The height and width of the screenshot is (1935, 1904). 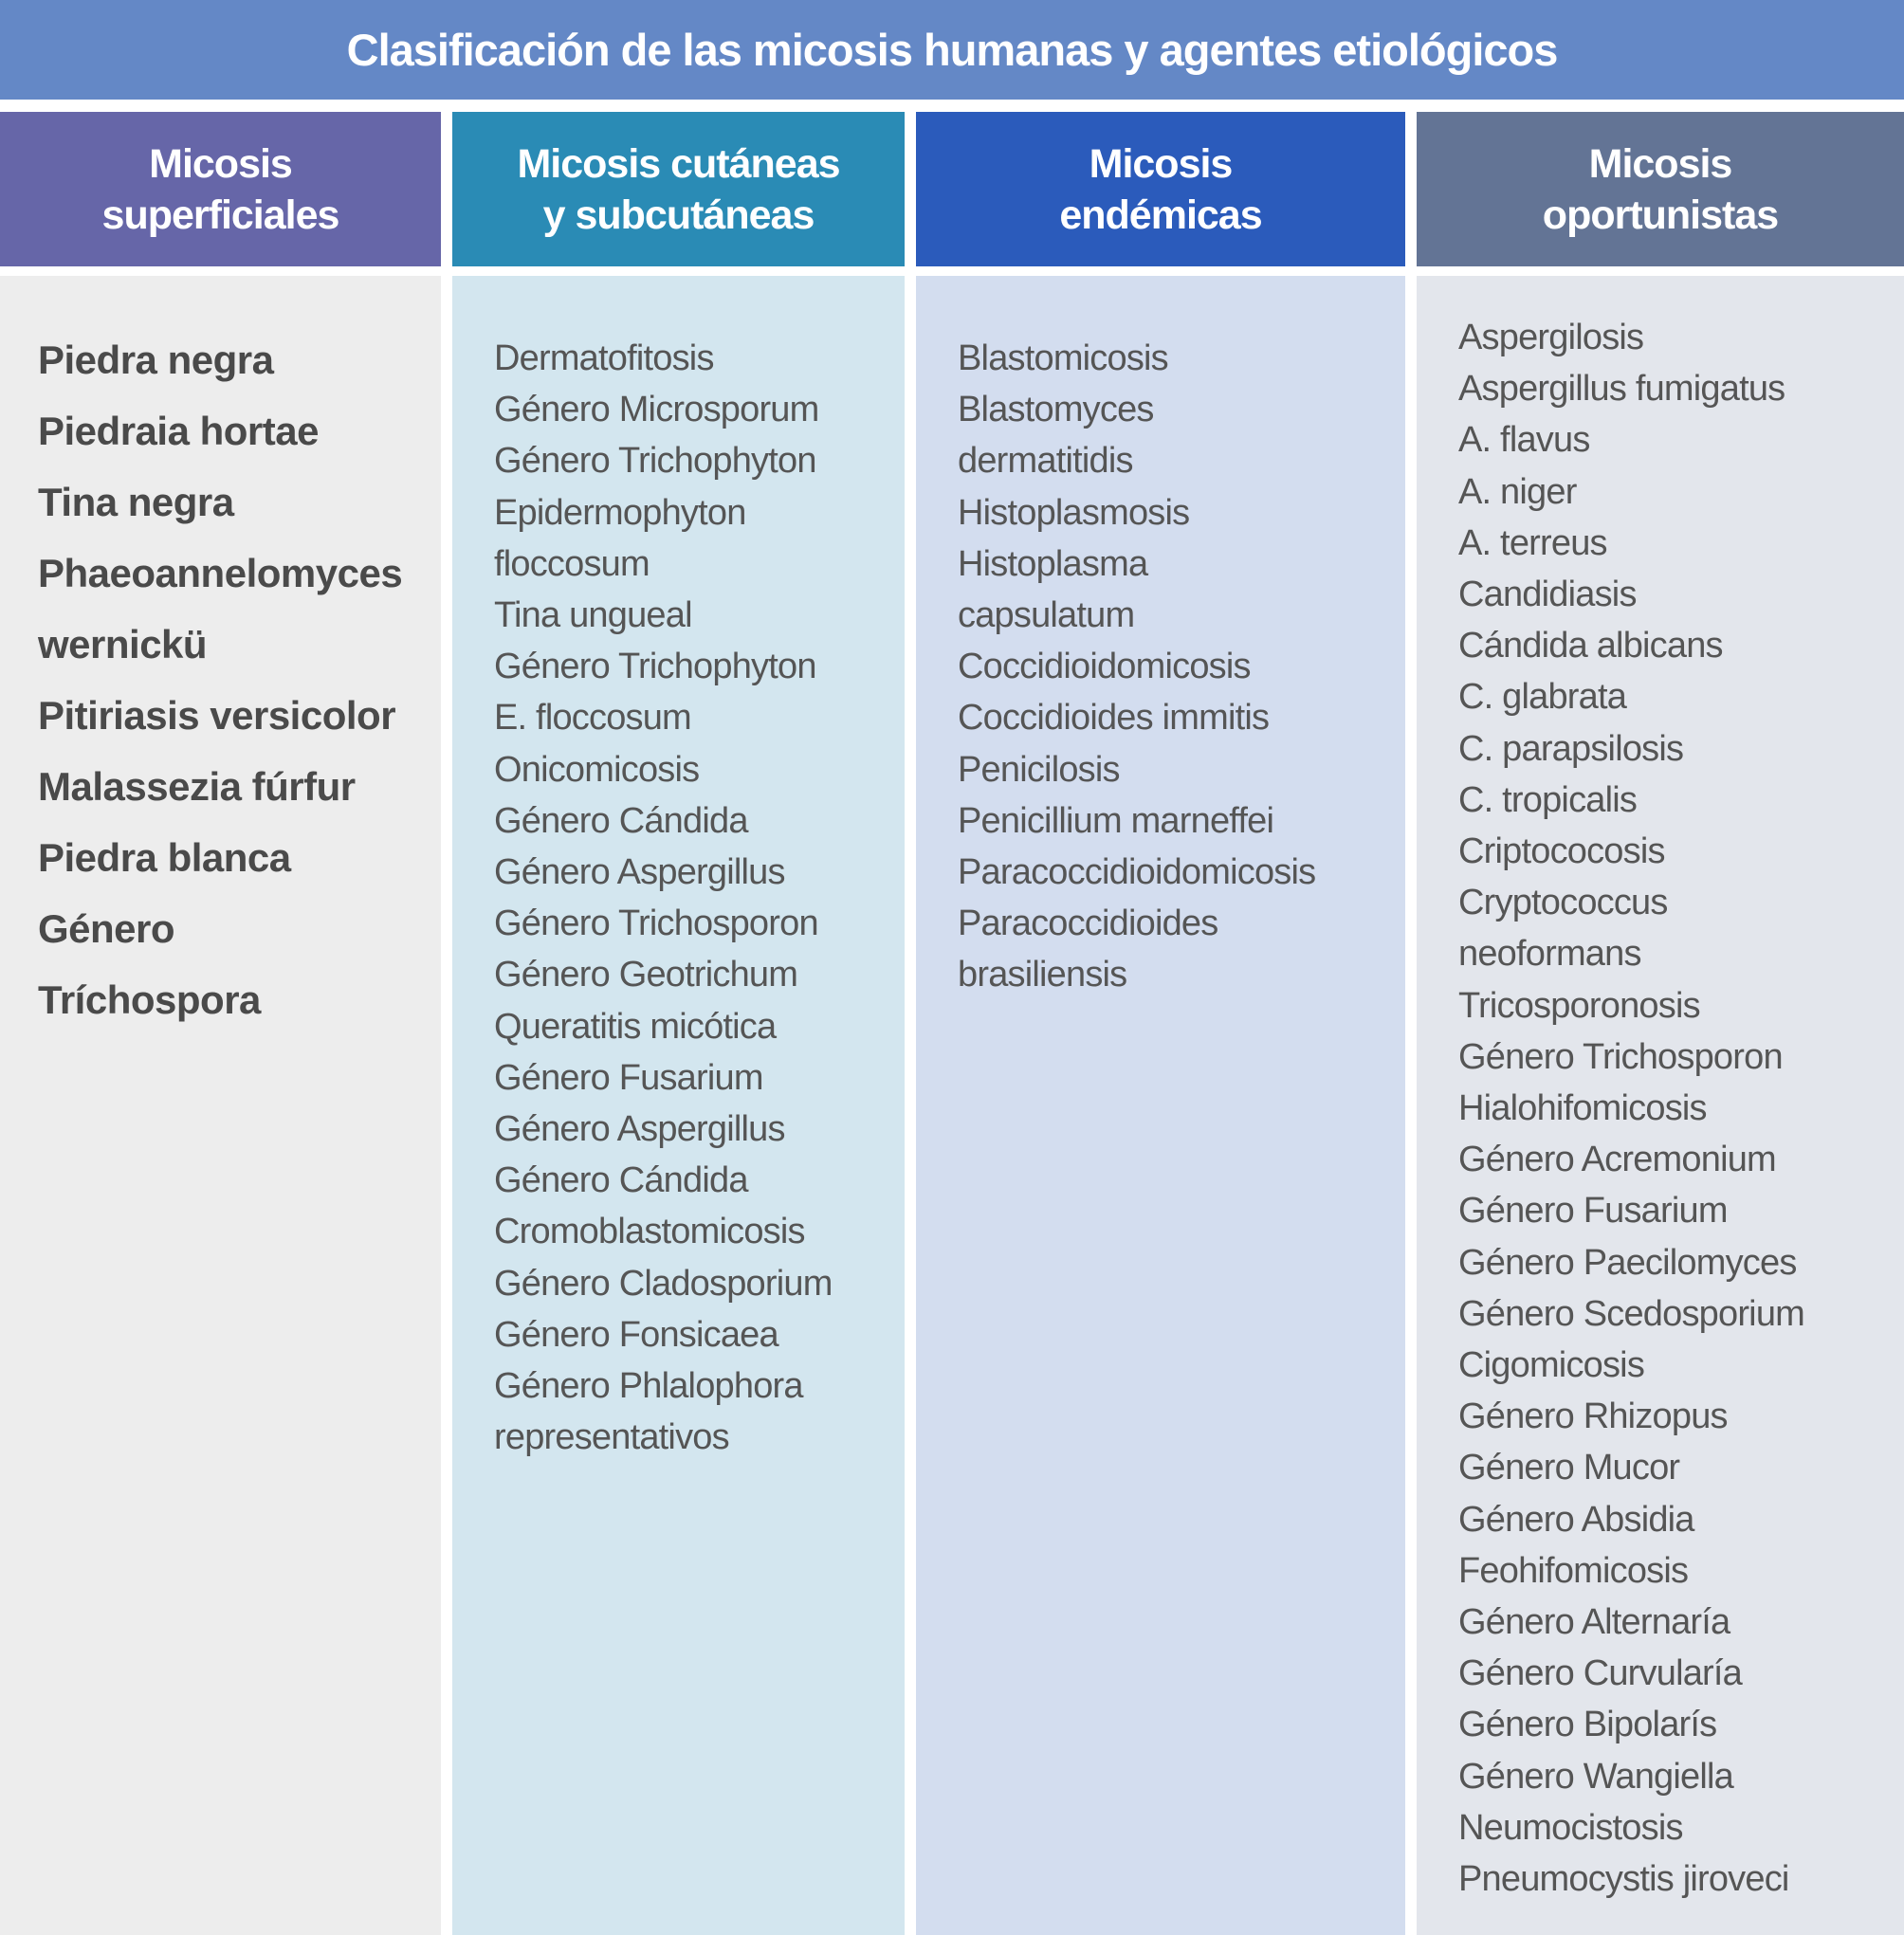 What do you see at coordinates (637, 1334) in the screenshot?
I see `list-item: Género Fonsicaea` at bounding box center [637, 1334].